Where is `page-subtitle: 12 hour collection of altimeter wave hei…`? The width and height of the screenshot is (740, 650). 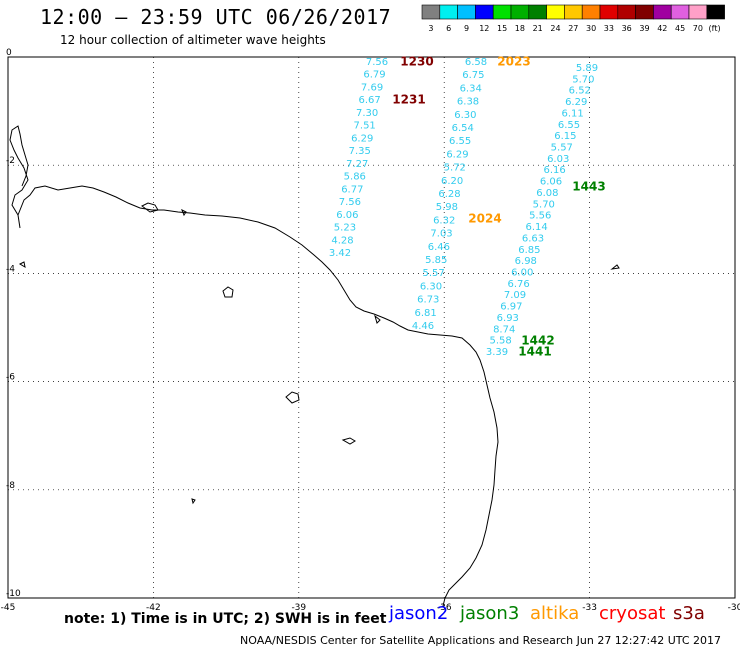 page-subtitle: 12 hour collection of altimeter wave hei… is located at coordinates (193, 40).